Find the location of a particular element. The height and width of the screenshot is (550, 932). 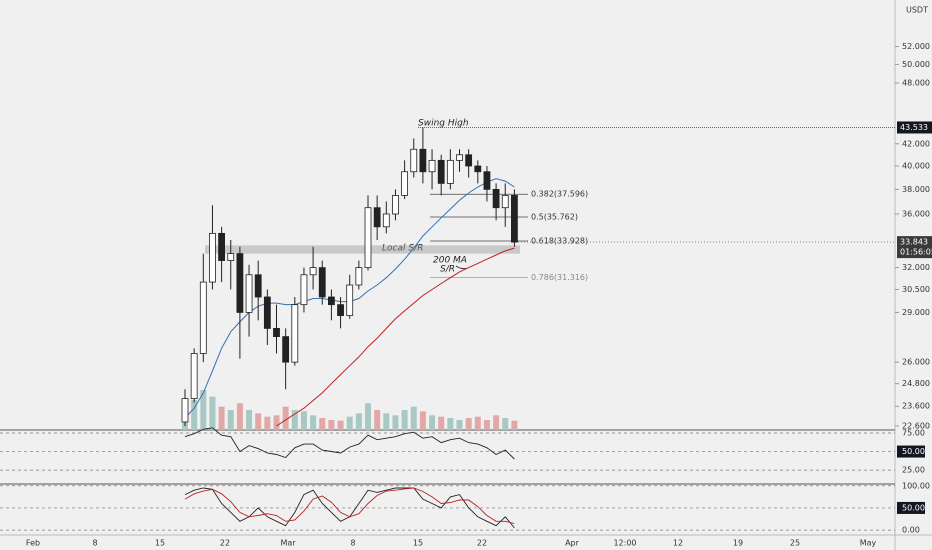

fib-label: 0.5(35.762) is located at coordinates (554, 217).